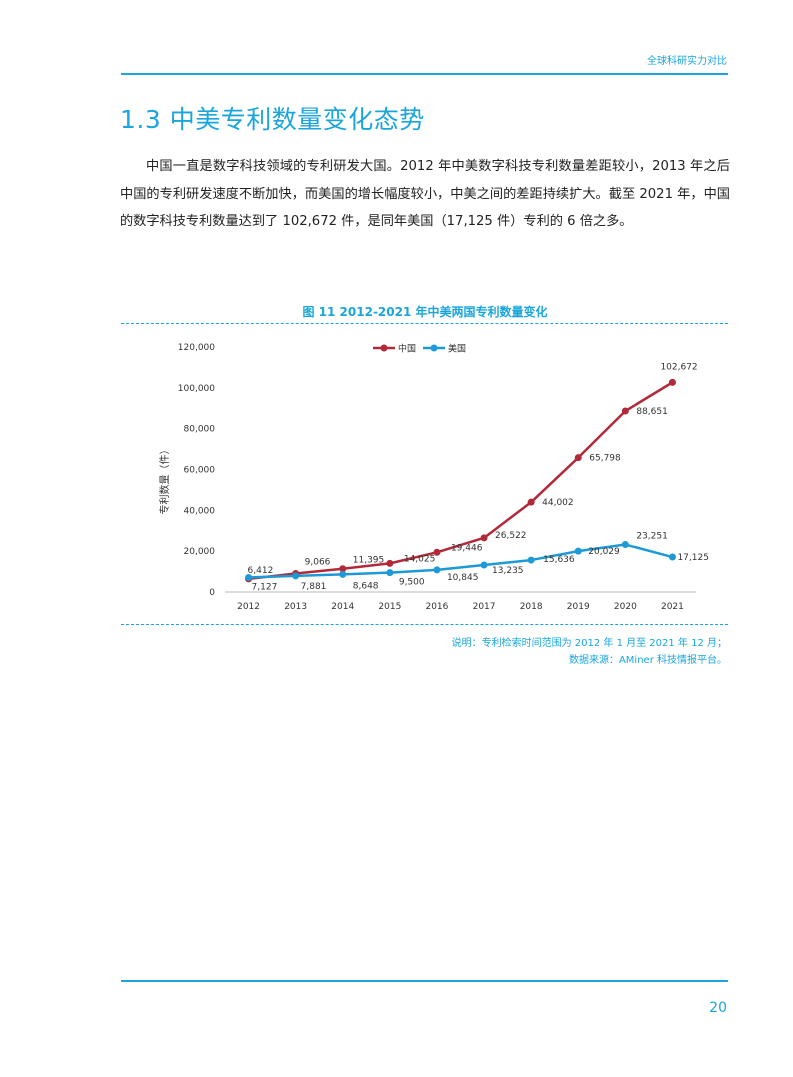  What do you see at coordinates (366, 586) in the screenshot?
I see `data-label-usa: 8,648` at bounding box center [366, 586].